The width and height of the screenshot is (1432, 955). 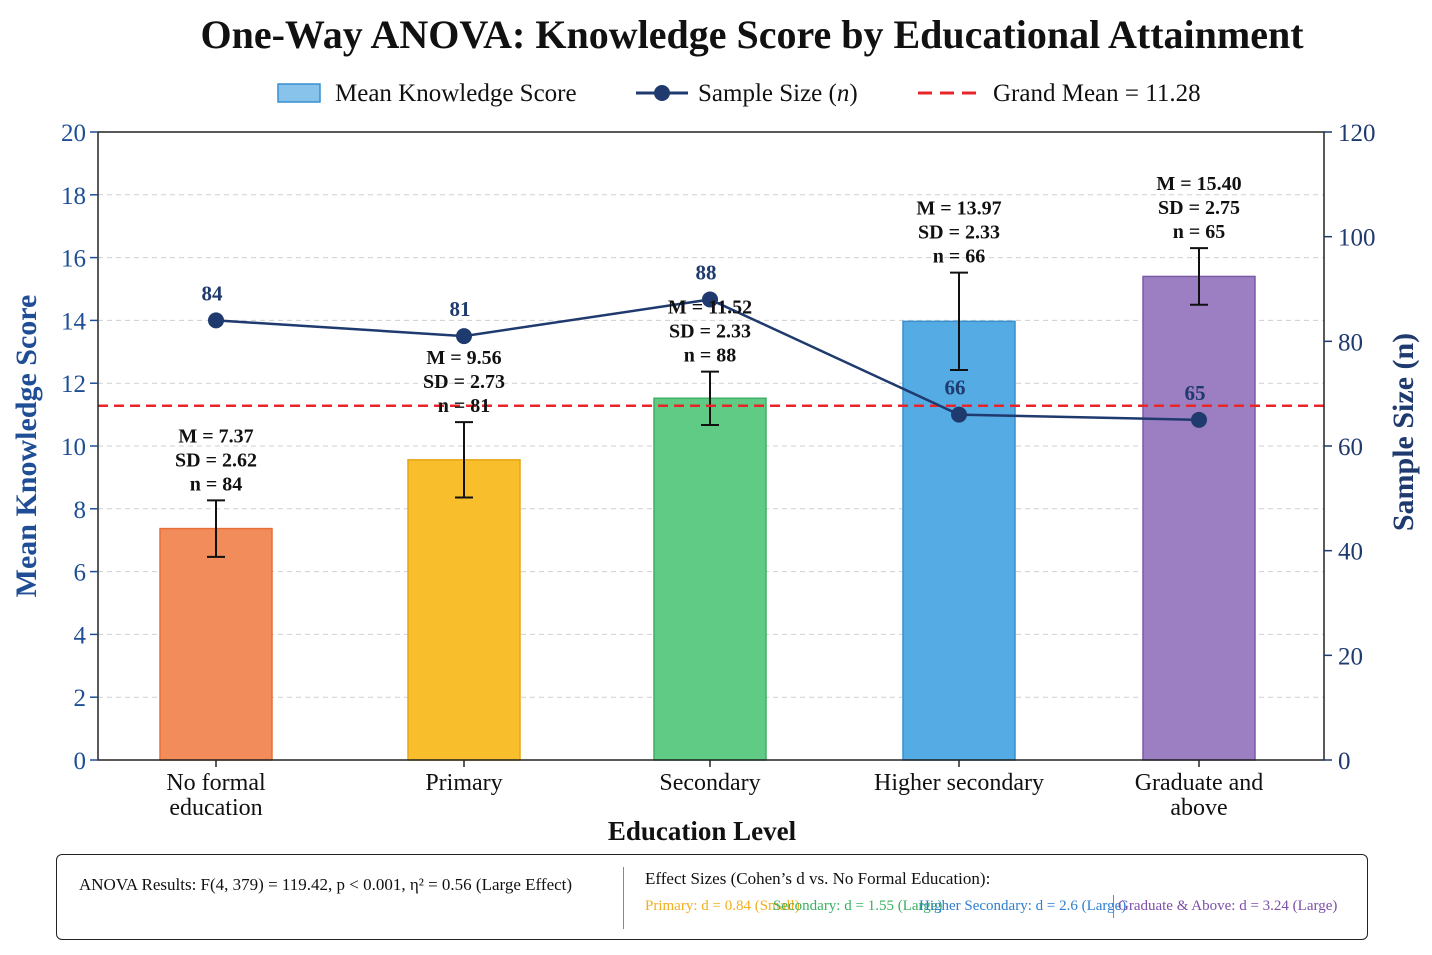 What do you see at coordinates (80, 698) in the screenshot?
I see `y-tick-label-1: 2` at bounding box center [80, 698].